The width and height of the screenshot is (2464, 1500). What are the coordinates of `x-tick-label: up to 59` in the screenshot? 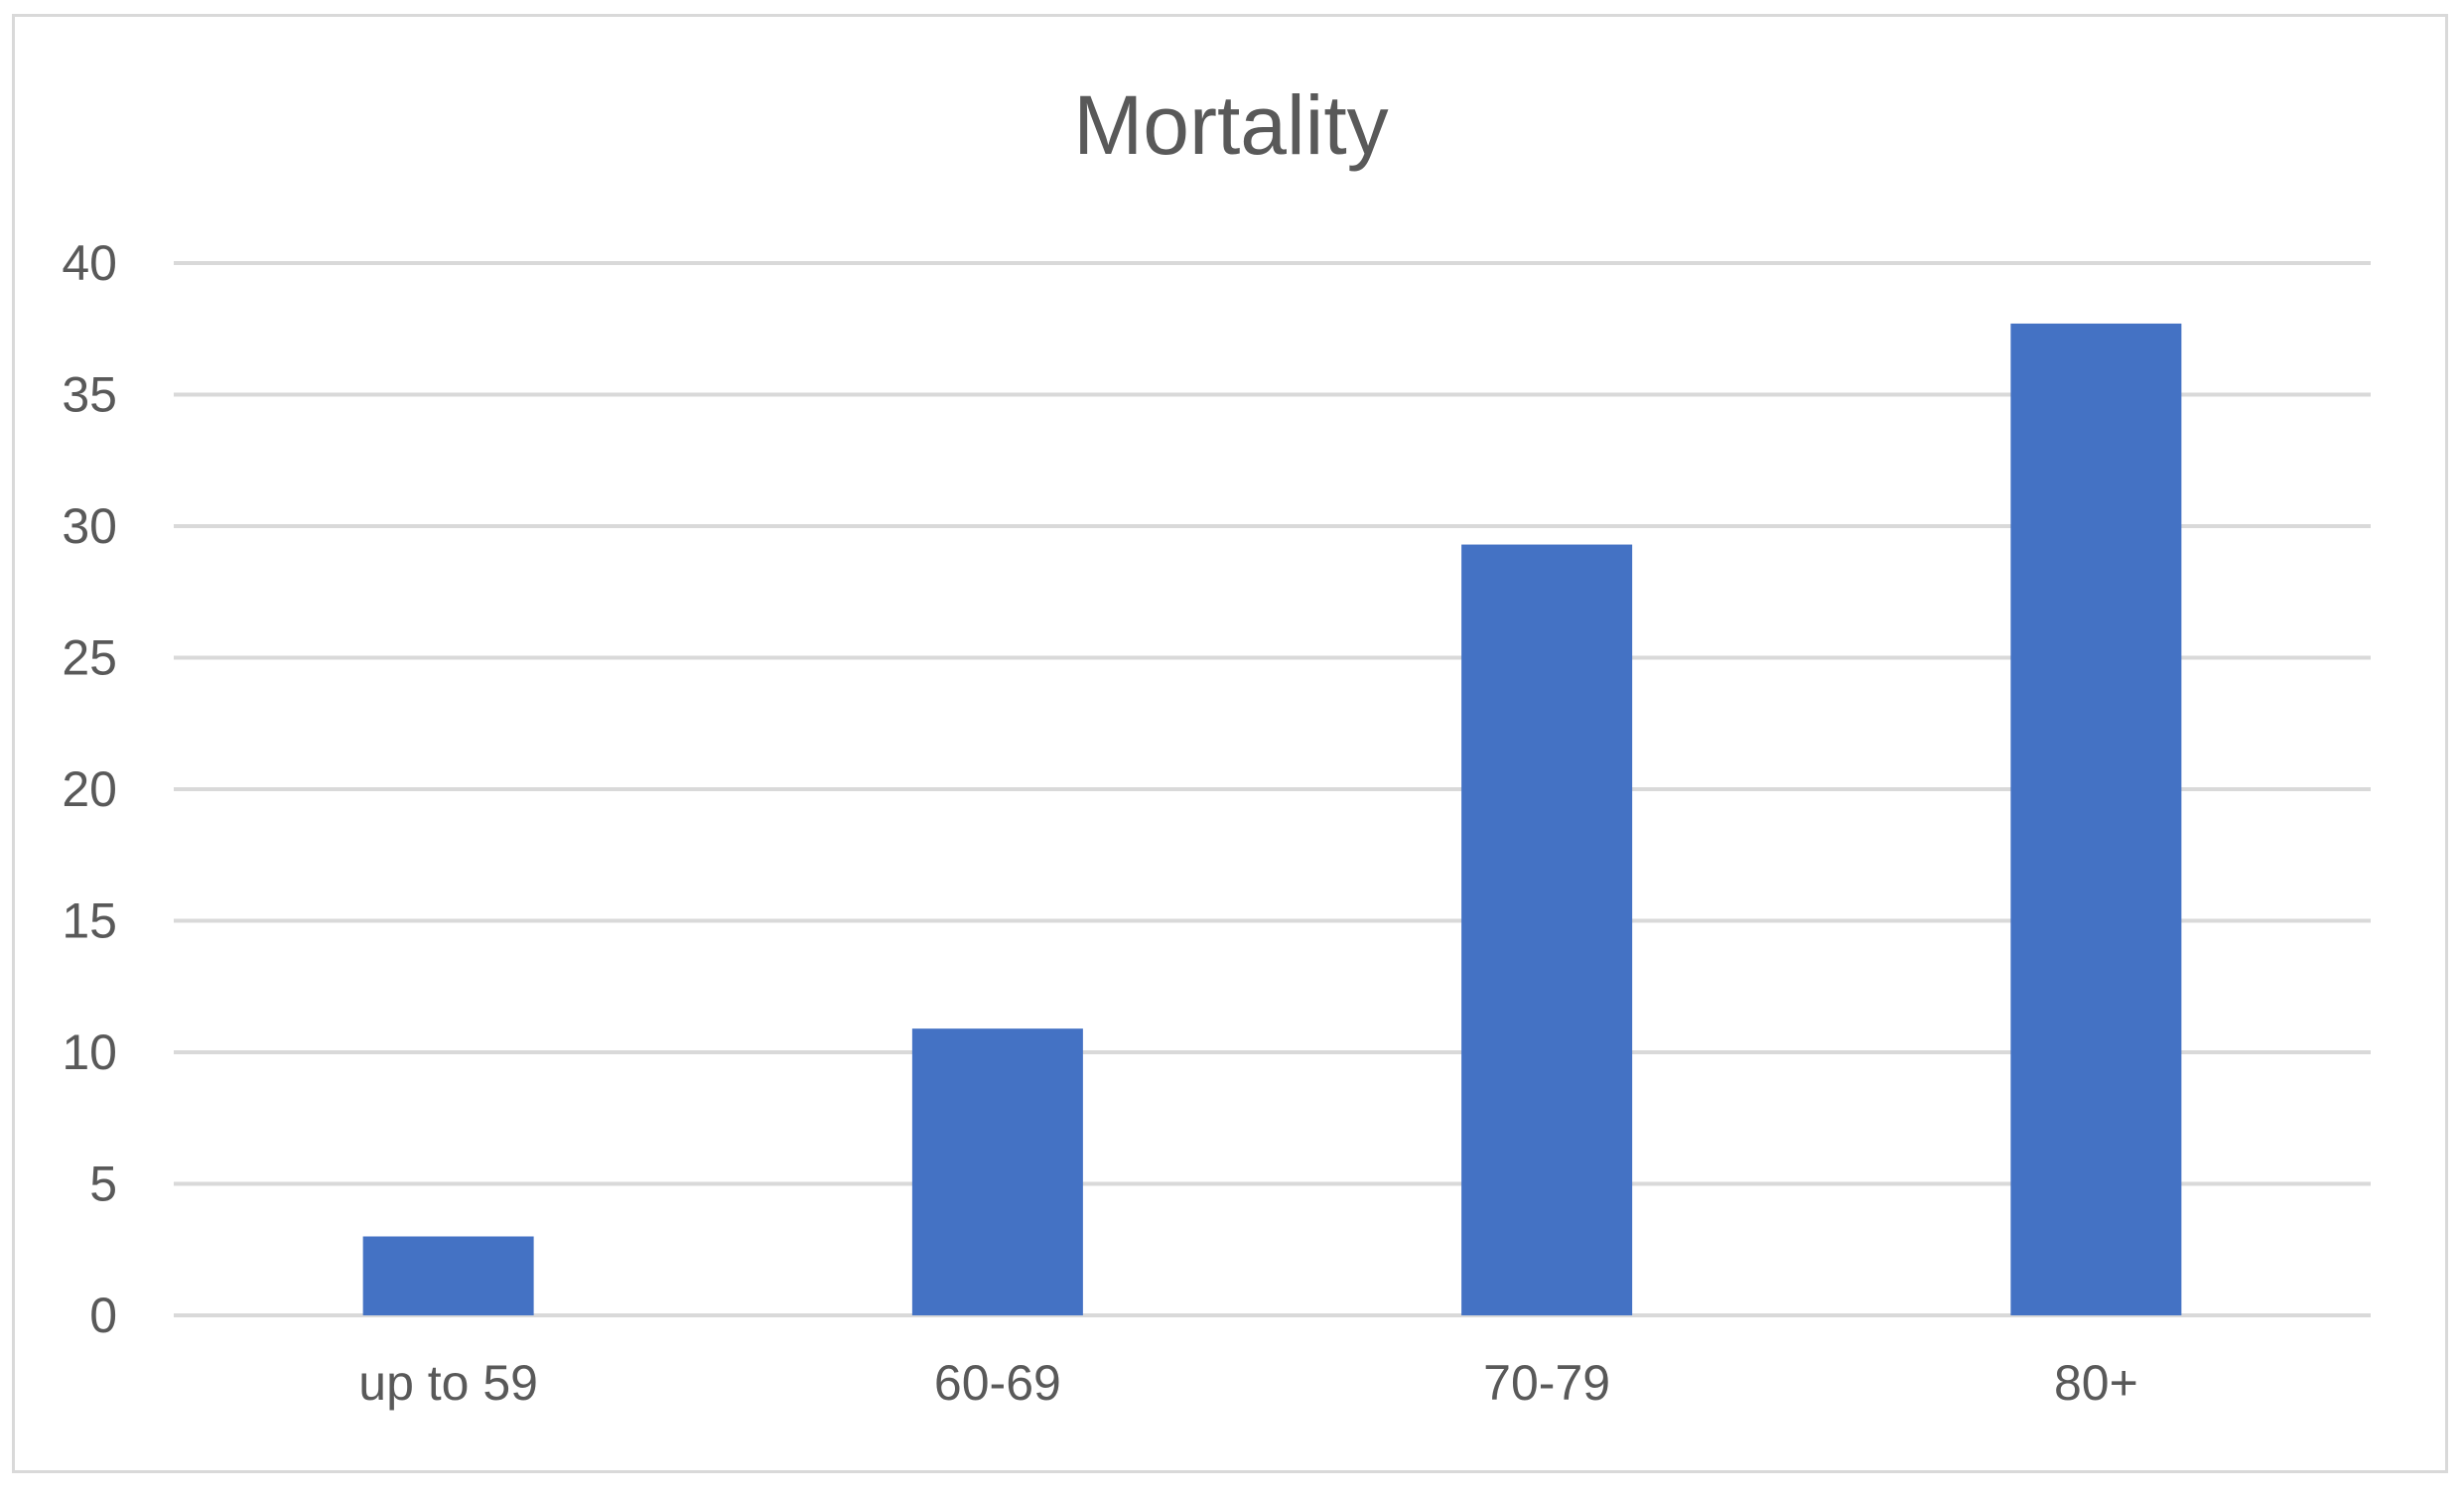 It's located at (448, 1383).